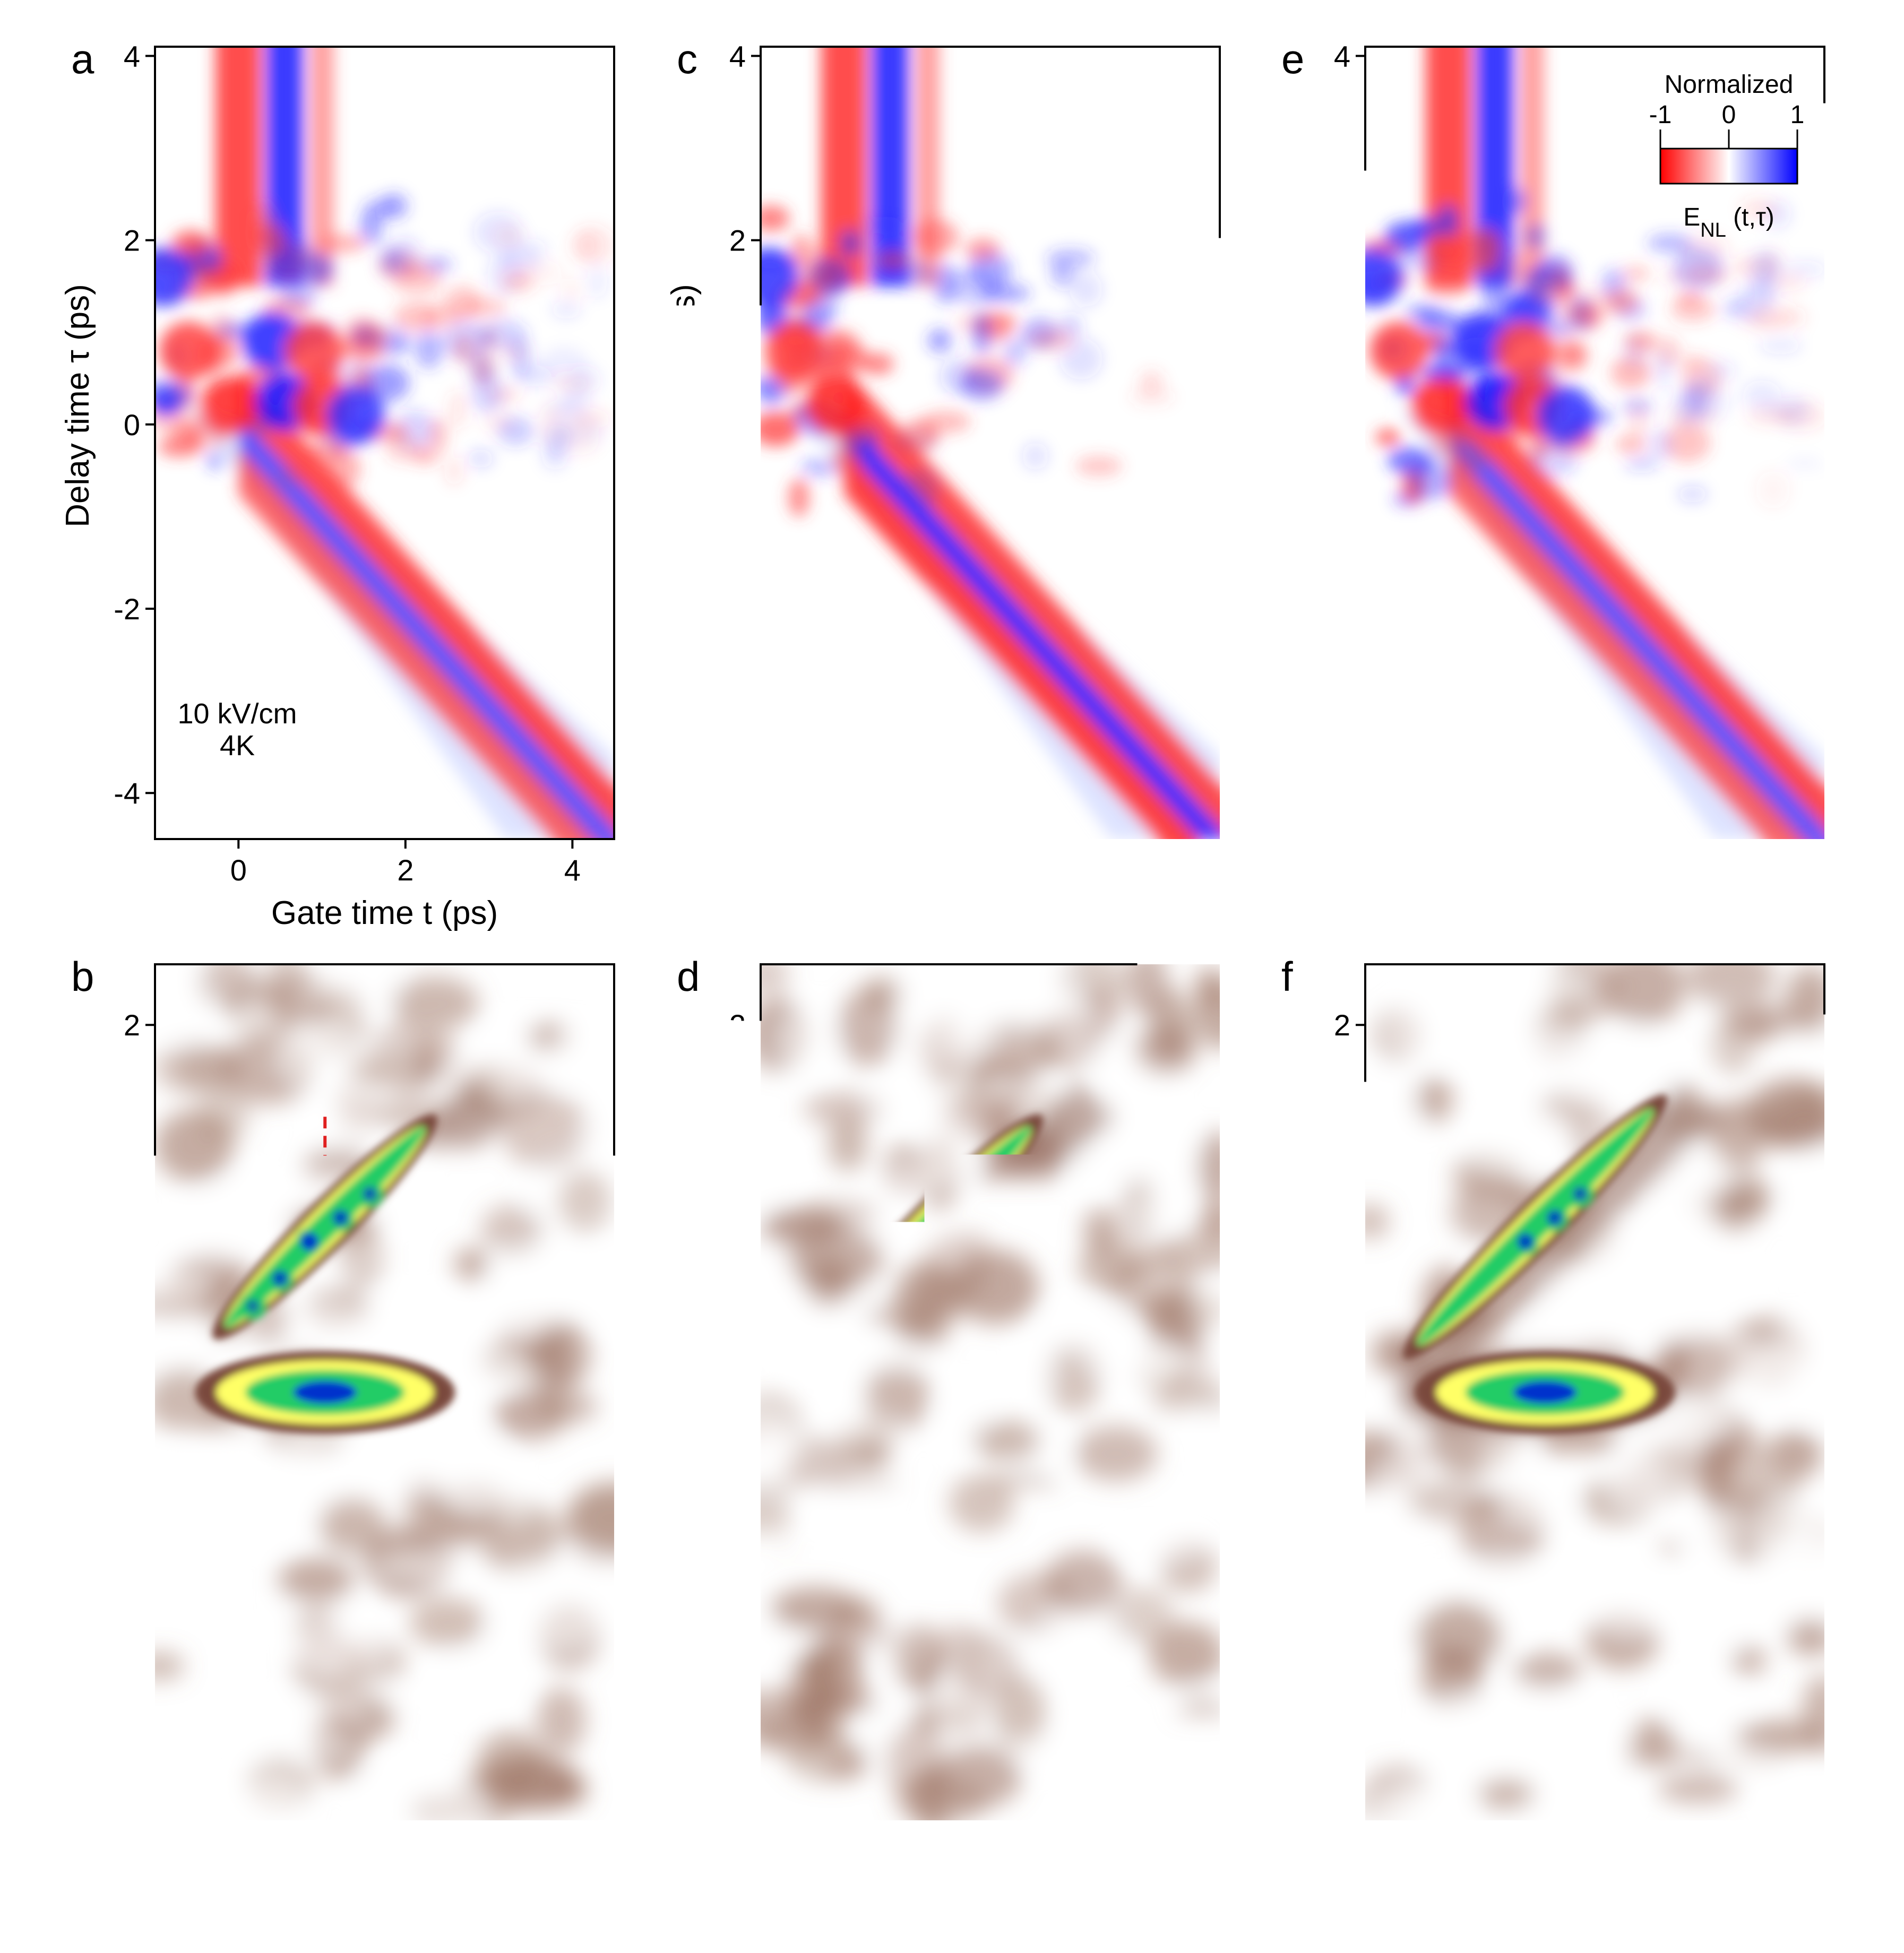 This screenshot has height=1953, width=1904. What do you see at coordinates (688, 976) in the screenshot?
I see `panel-letter-d: d` at bounding box center [688, 976].